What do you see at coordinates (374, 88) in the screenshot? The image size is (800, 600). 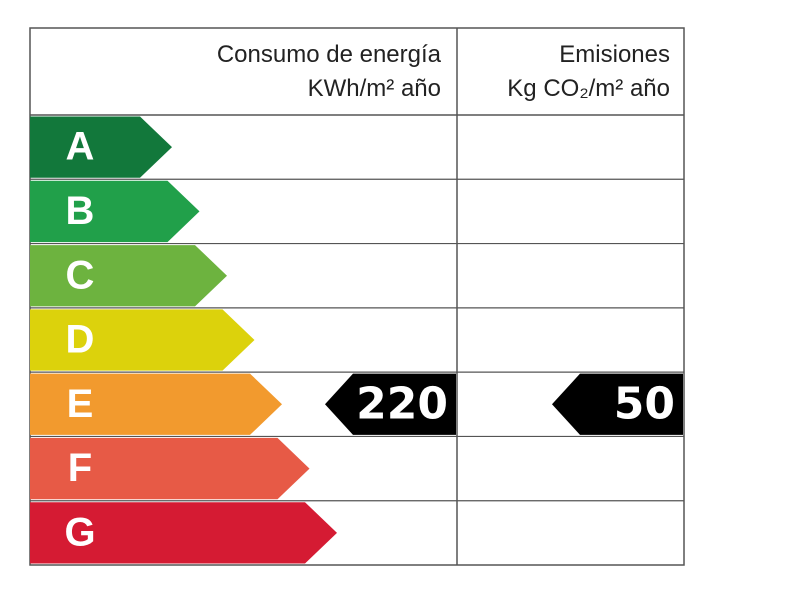 I see `consumption-unit: KWh/m² año` at bounding box center [374, 88].